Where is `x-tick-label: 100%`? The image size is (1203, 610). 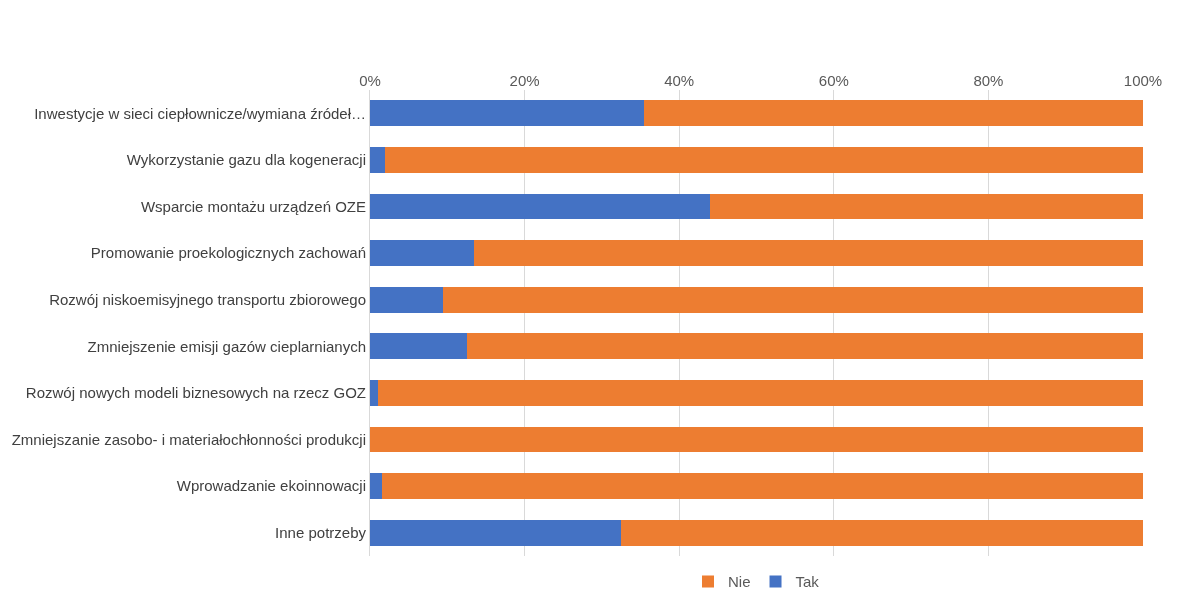 x-tick-label: 100% is located at coordinates (1143, 80).